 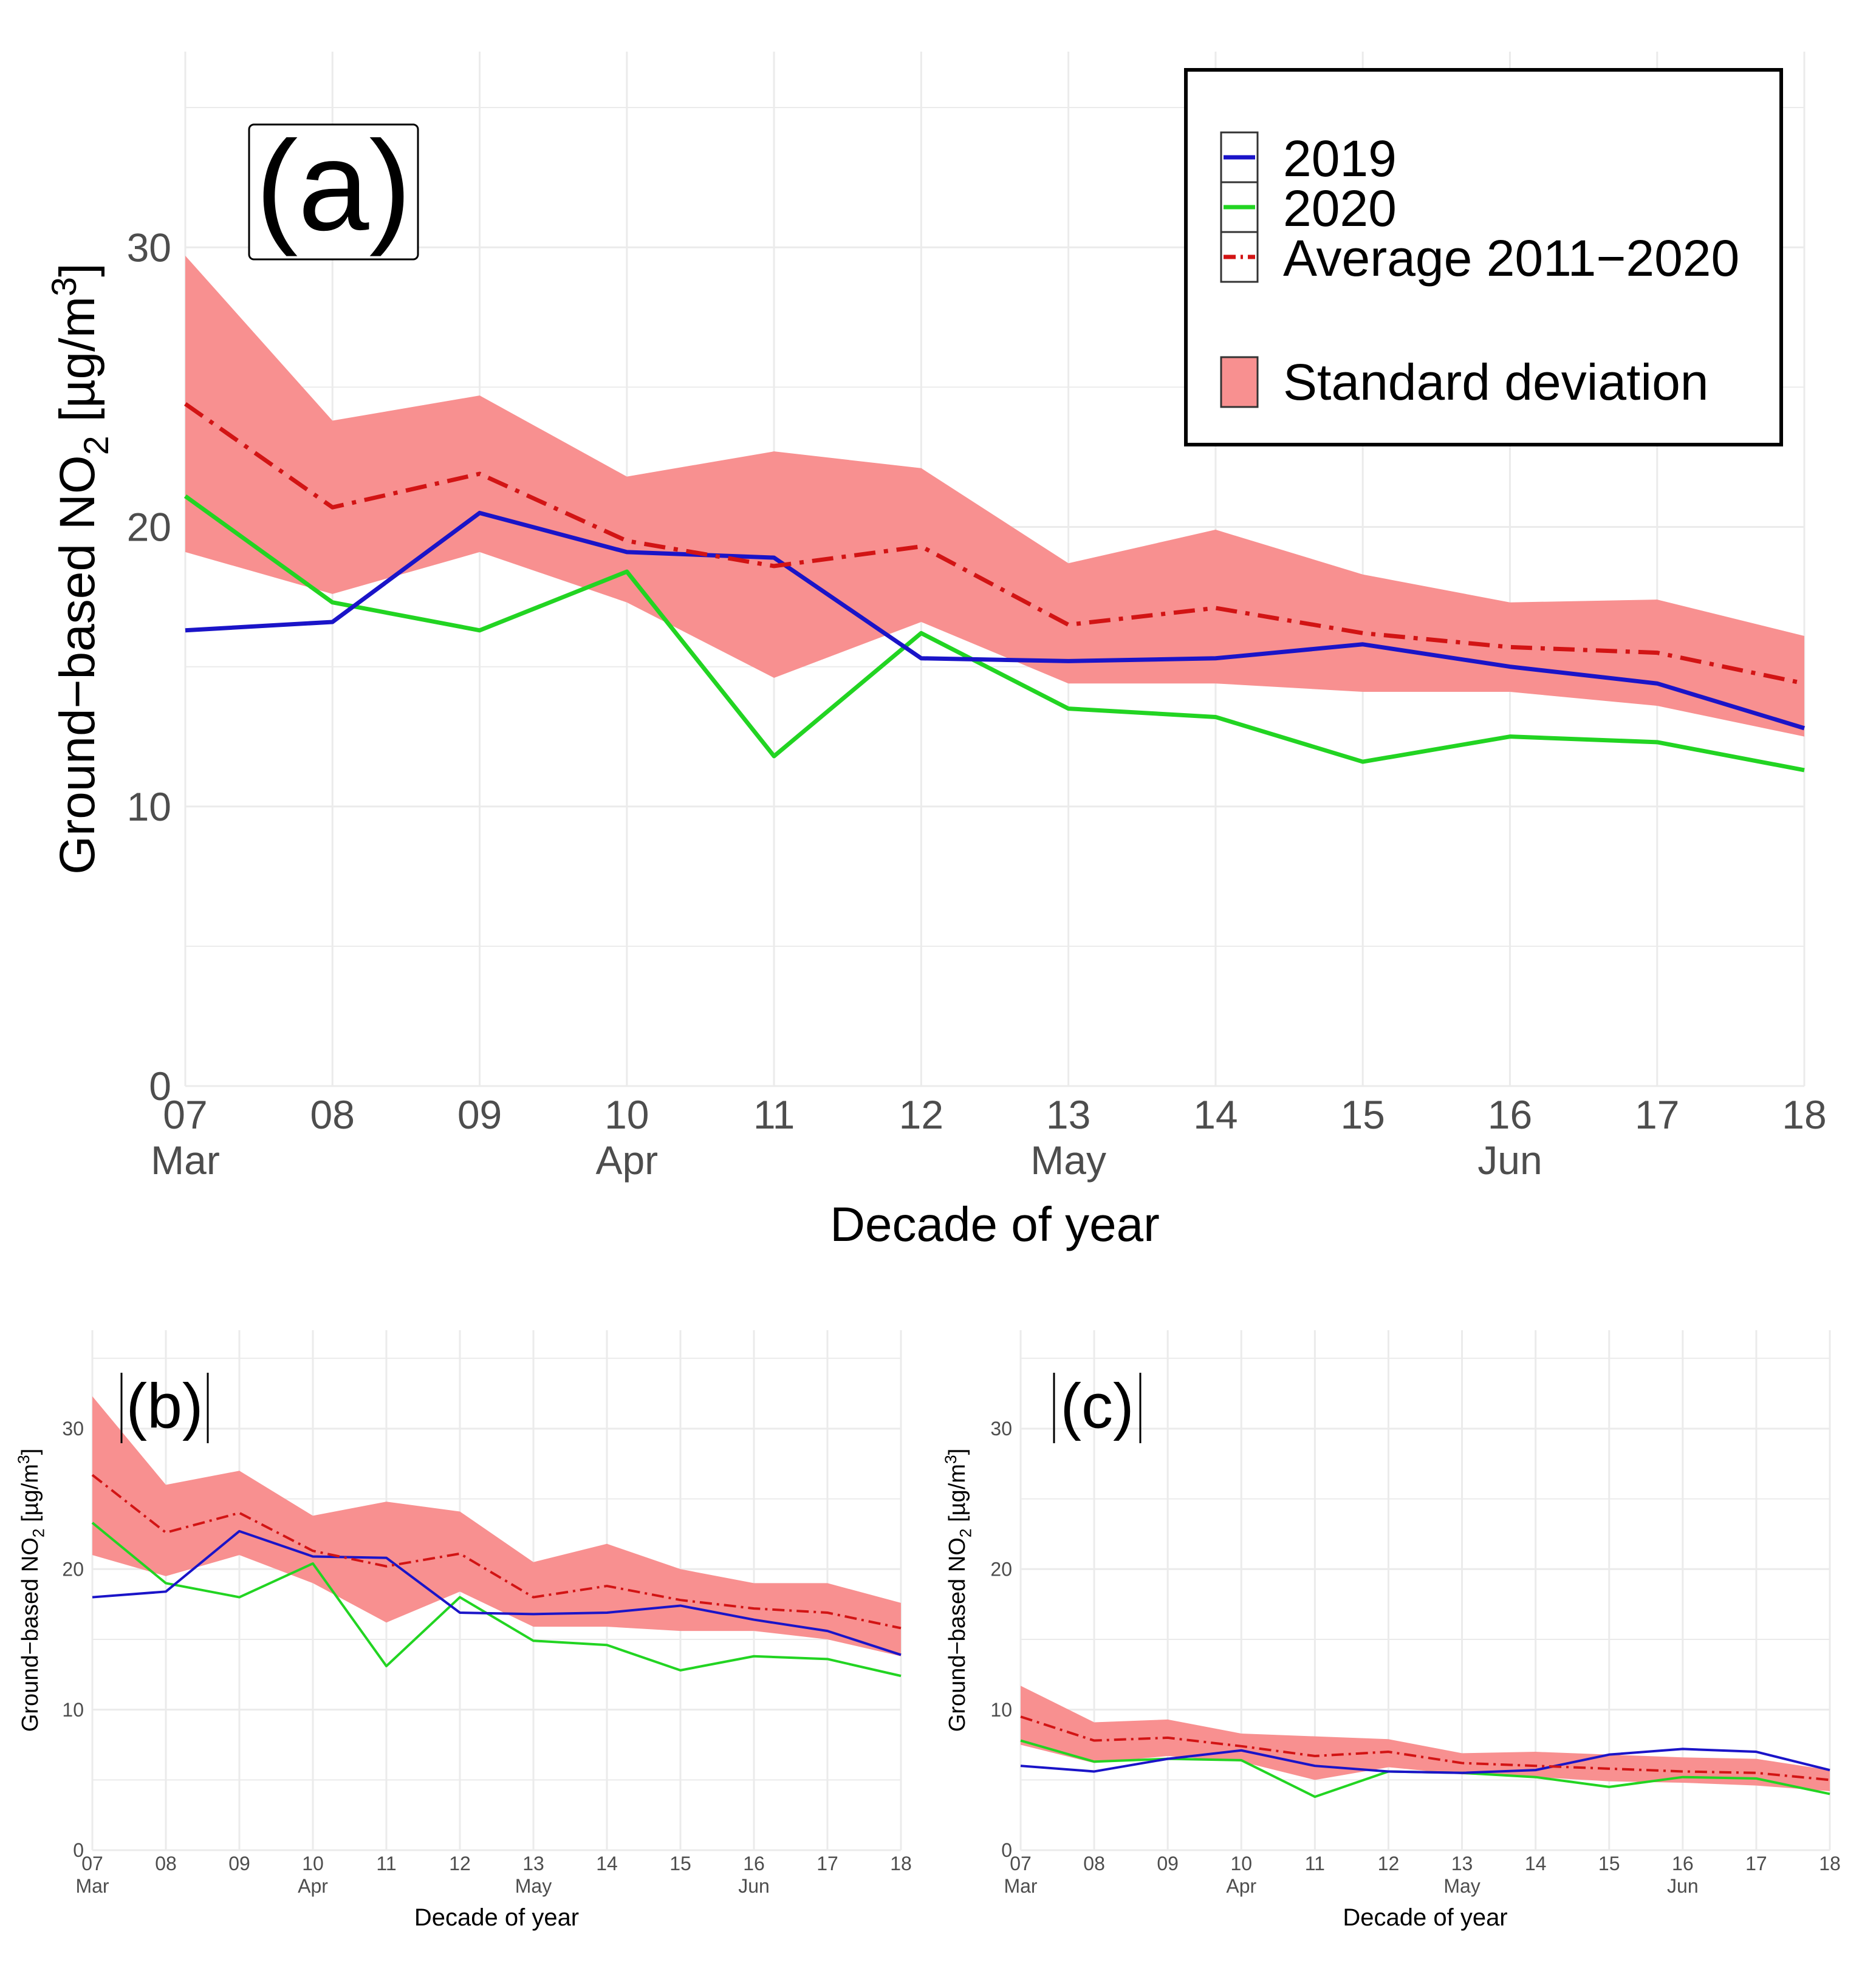 What do you see at coordinates (164, 1406) in the screenshot?
I see `panel-label: (b)` at bounding box center [164, 1406].